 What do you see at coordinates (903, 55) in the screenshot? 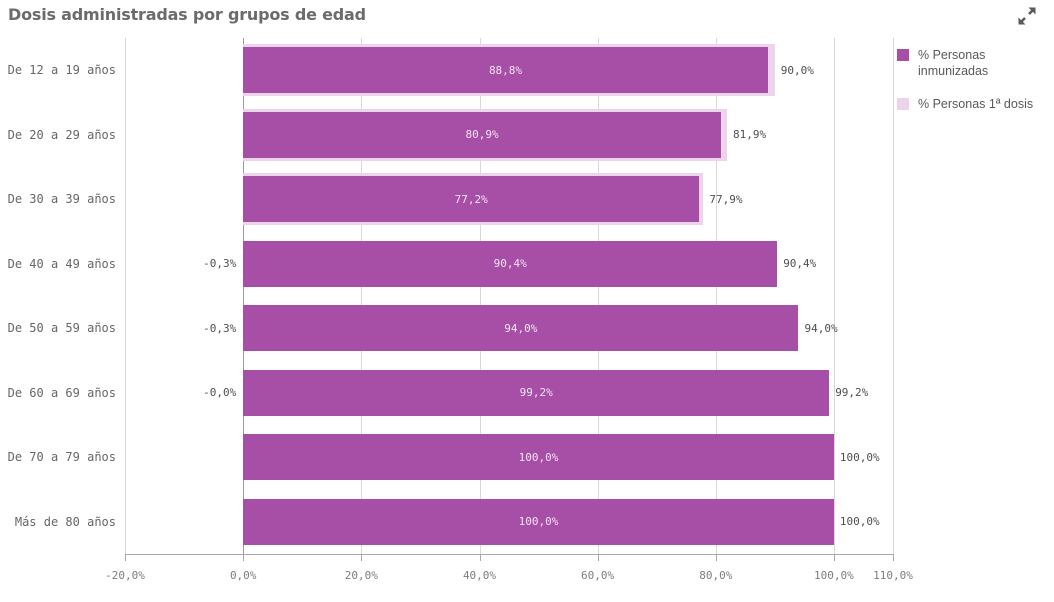
I see `legend-swatch-inmunizadas-icon` at bounding box center [903, 55].